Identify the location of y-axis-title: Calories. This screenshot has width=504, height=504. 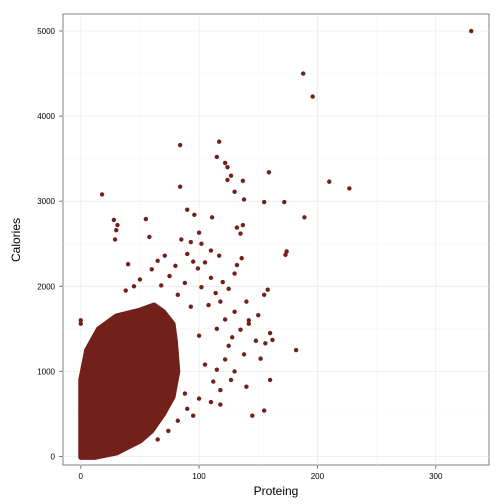
(16, 240).